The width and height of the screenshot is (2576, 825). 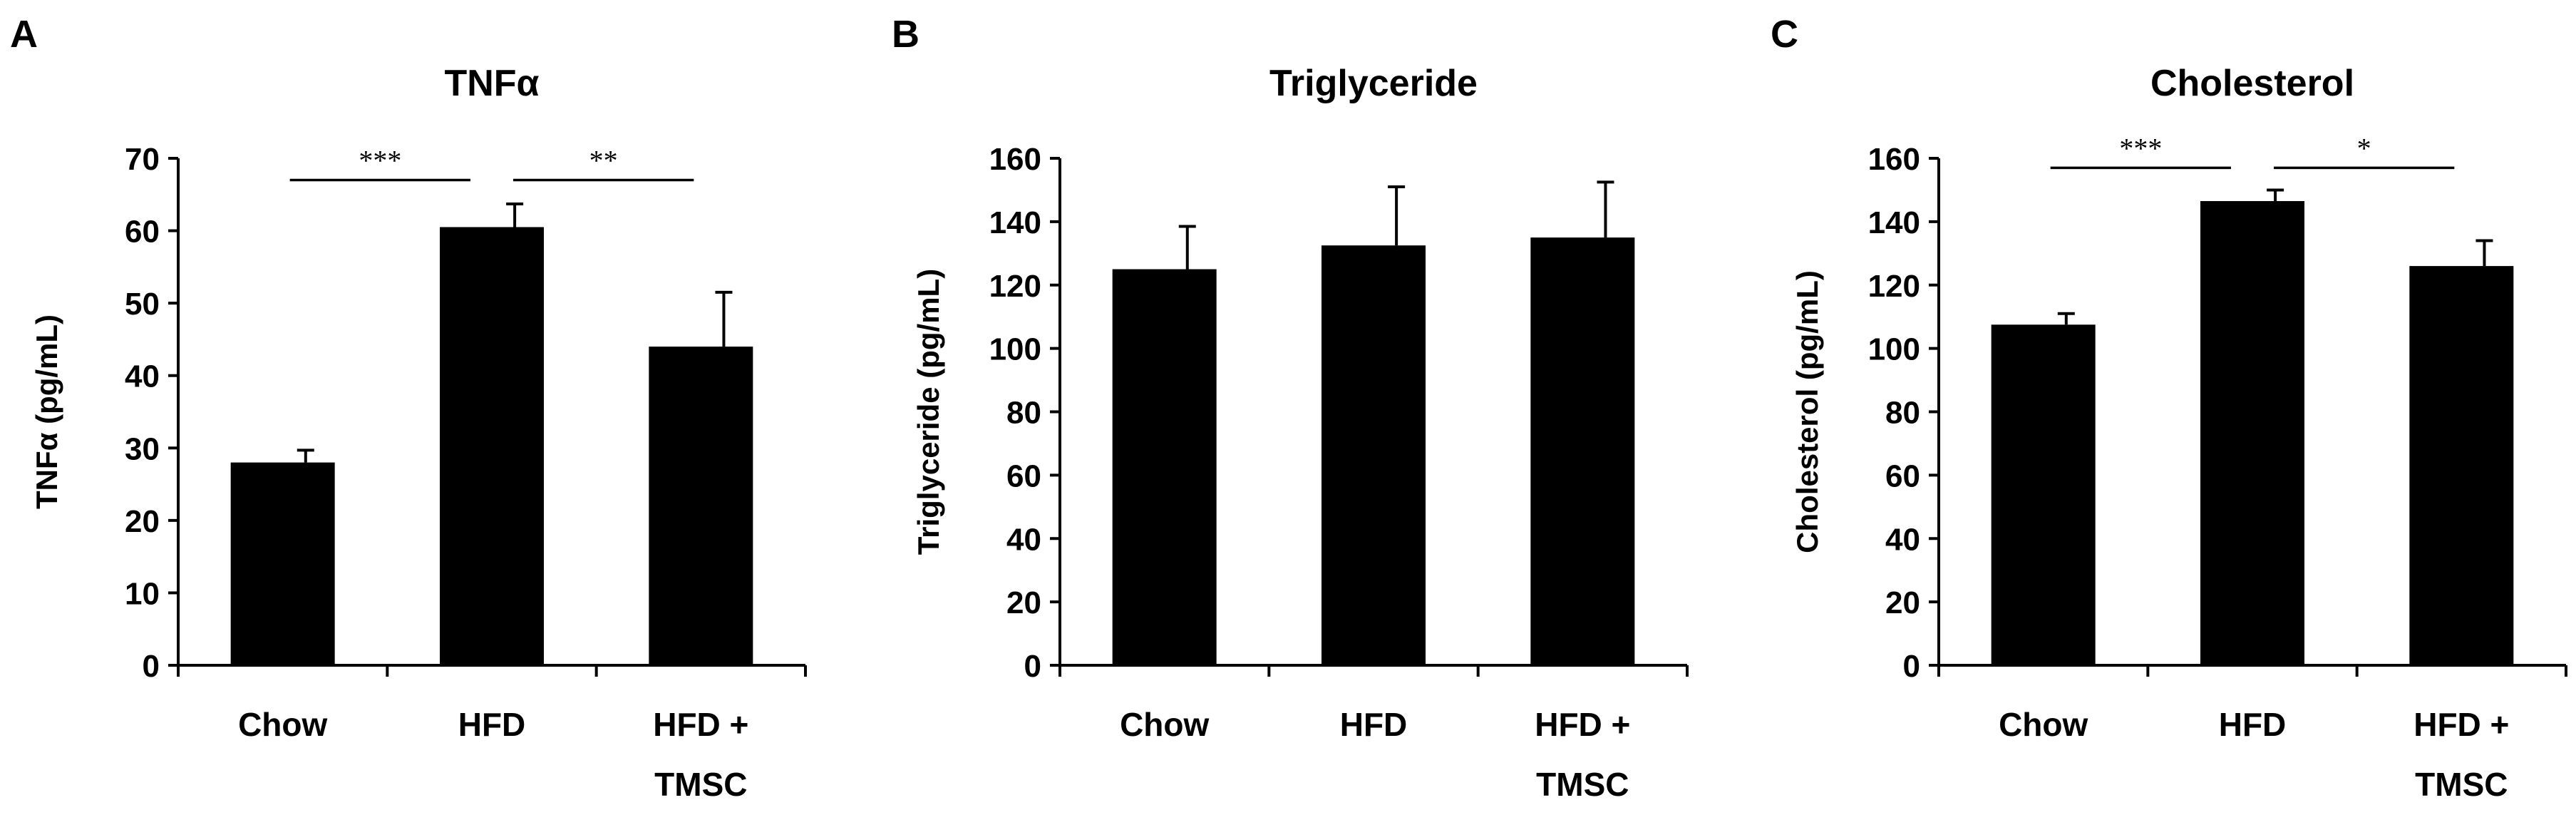 I want to click on y-axis-label: Triglyceride (pg/mL), so click(x=928, y=412).